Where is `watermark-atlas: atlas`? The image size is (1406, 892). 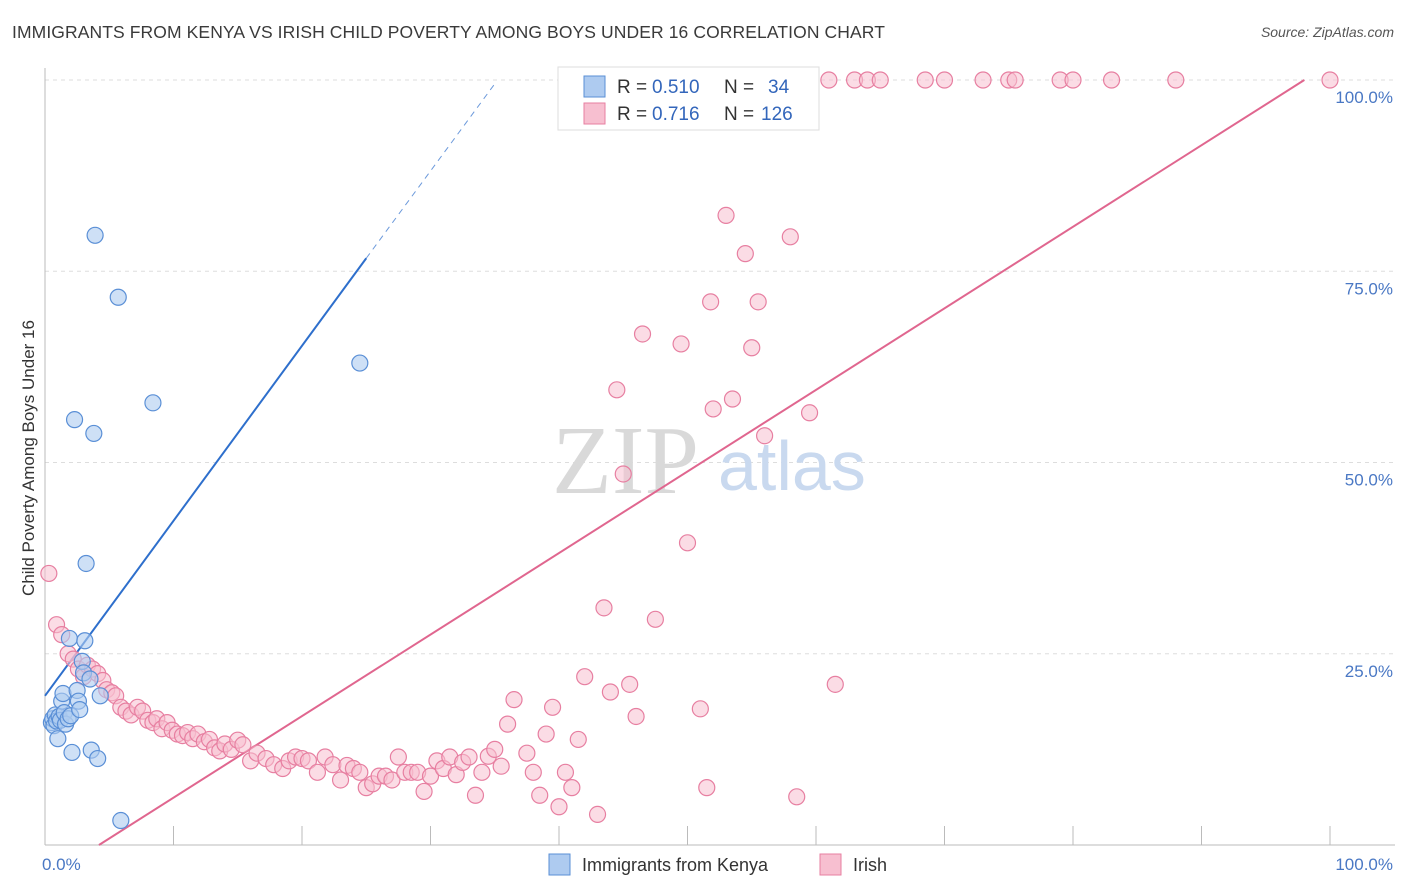
watermark-atlas: atlas is located at coordinates (792, 466).